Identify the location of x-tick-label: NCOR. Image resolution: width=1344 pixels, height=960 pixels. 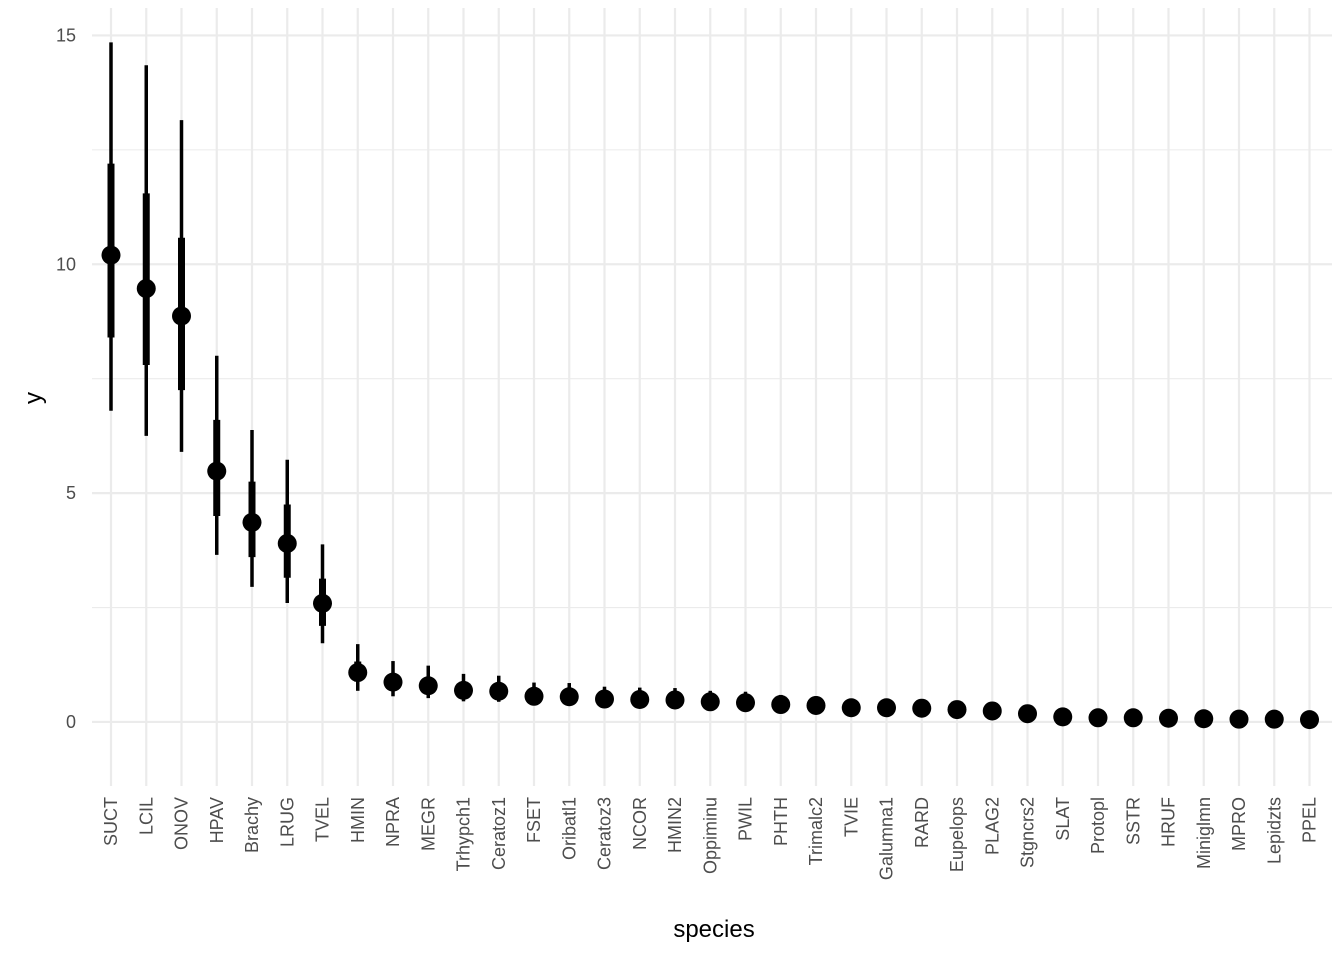
(640, 823).